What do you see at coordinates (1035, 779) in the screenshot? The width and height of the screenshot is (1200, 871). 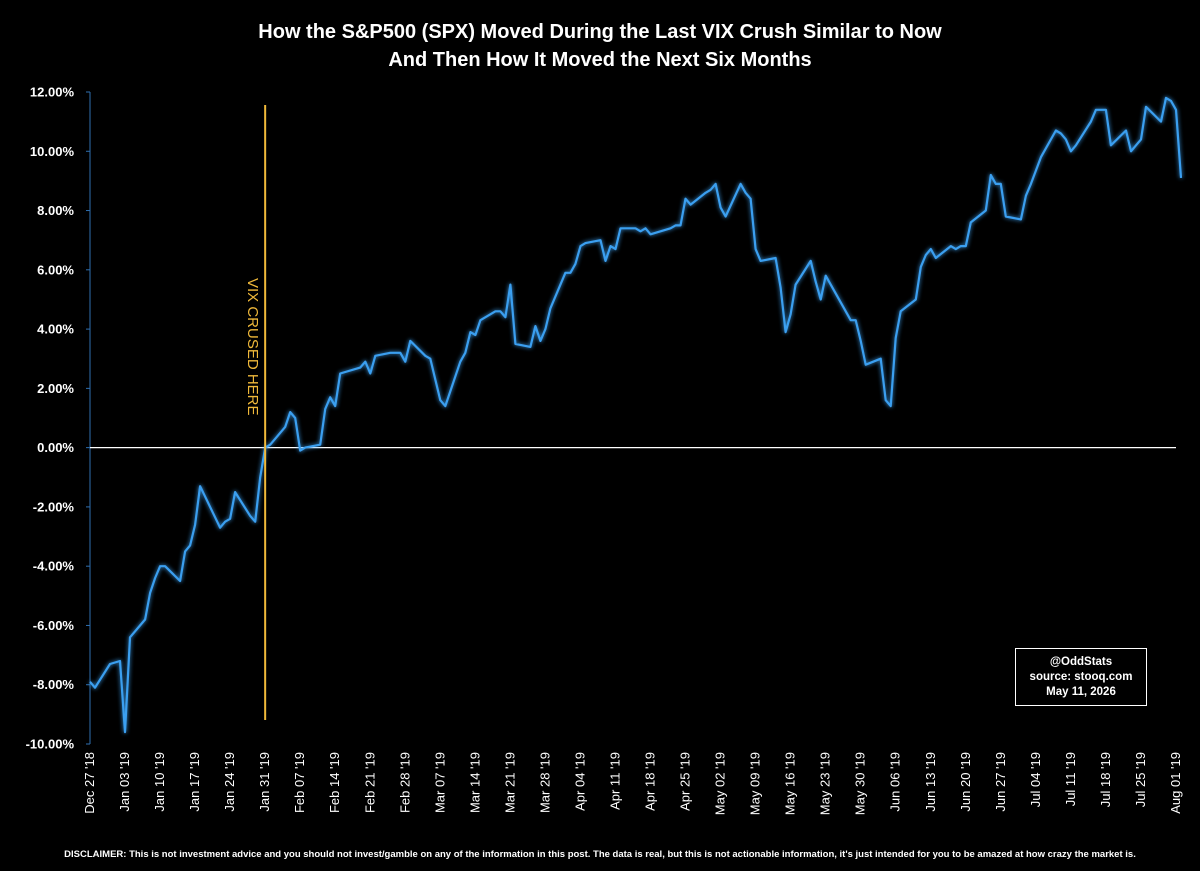 I see `x-tick-label: Jul 04 '19` at bounding box center [1035, 779].